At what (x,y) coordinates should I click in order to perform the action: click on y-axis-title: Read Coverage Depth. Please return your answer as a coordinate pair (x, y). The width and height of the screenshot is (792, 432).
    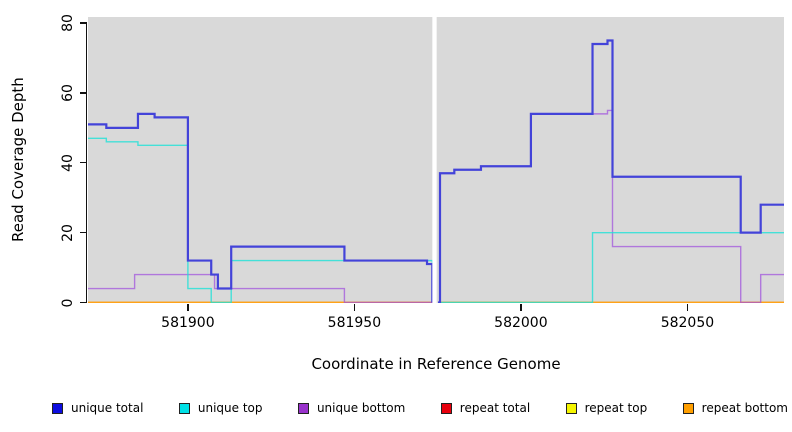
    Looking at the image, I should click on (18, 159).